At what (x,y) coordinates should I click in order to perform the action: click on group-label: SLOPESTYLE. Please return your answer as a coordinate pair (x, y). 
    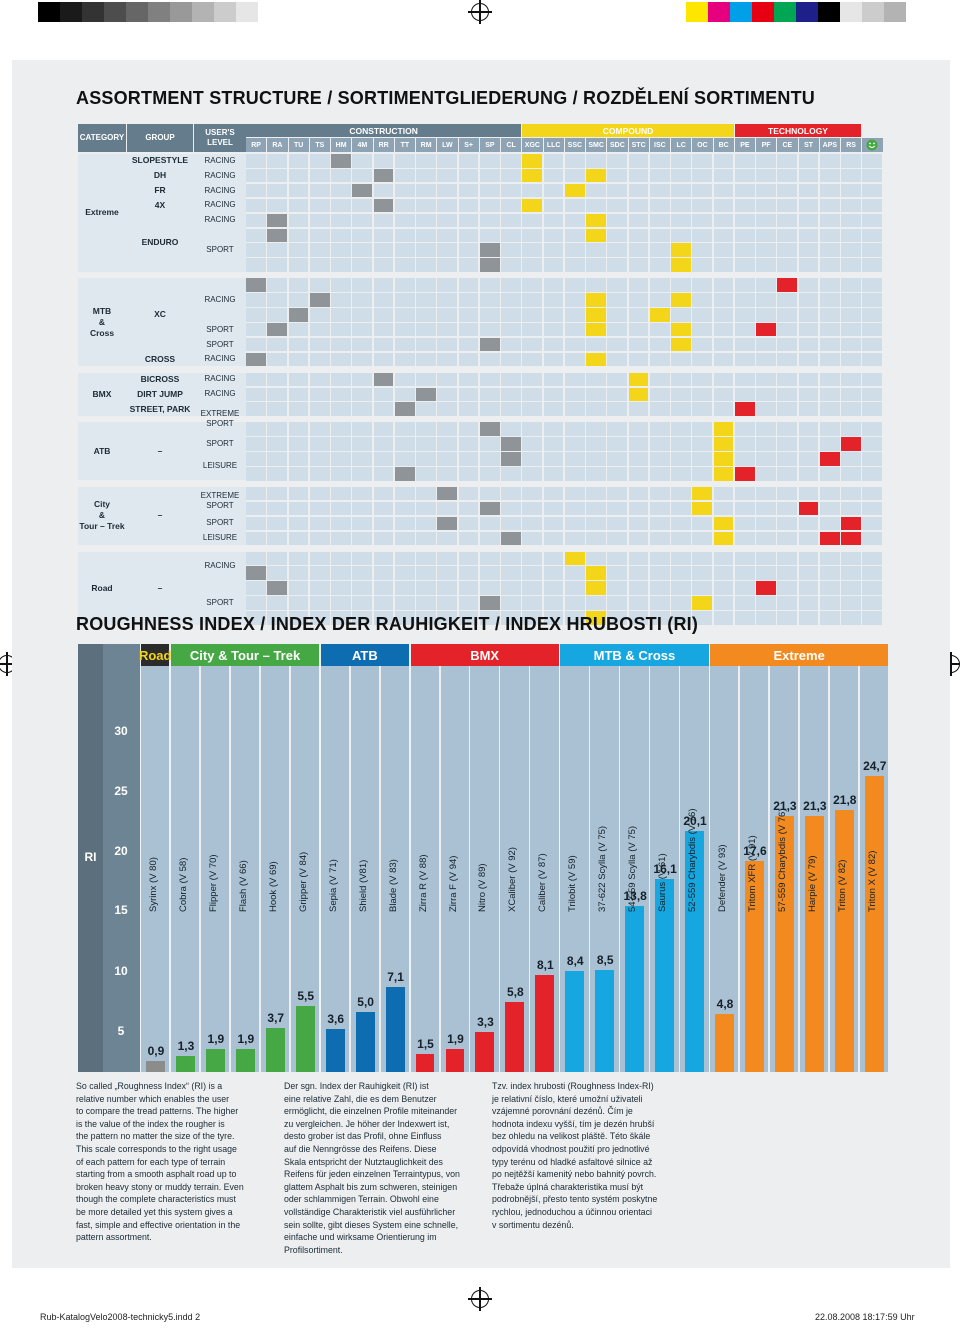
    Looking at the image, I should click on (160, 160).